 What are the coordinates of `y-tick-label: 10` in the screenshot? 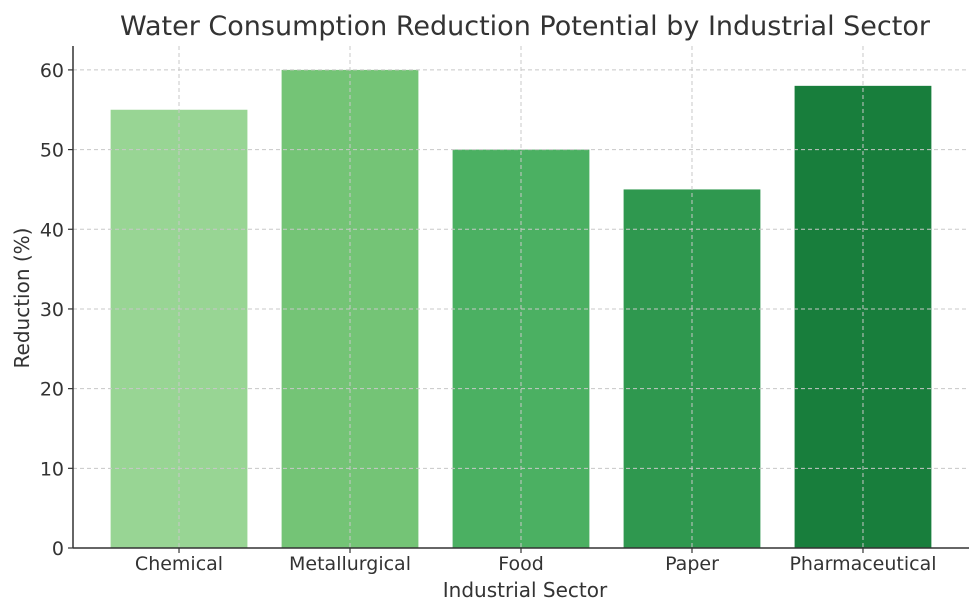 It's located at (52, 469).